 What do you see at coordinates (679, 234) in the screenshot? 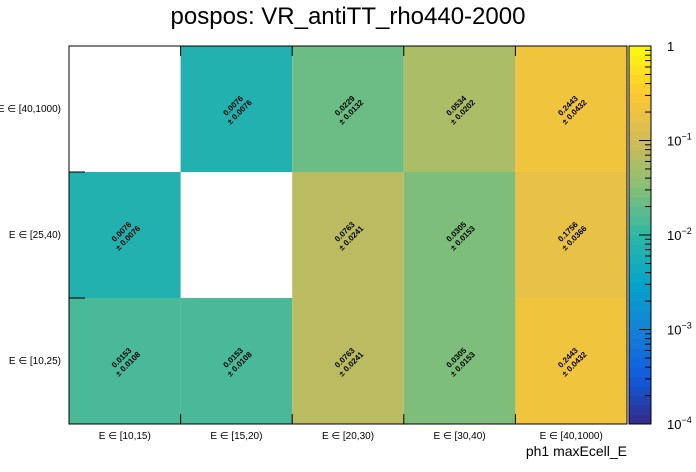
I see `palette-tick-label: 10⁻²` at bounding box center [679, 234].